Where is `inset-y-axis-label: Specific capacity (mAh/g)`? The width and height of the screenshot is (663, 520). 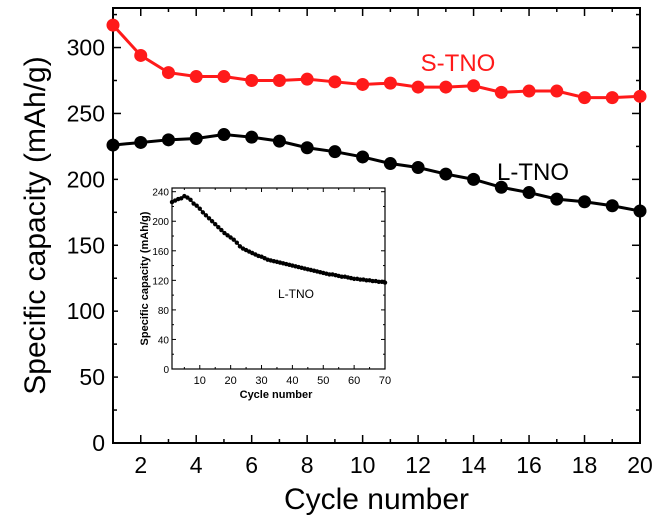 inset-y-axis-label: Specific capacity (mAh/g) is located at coordinates (145, 278).